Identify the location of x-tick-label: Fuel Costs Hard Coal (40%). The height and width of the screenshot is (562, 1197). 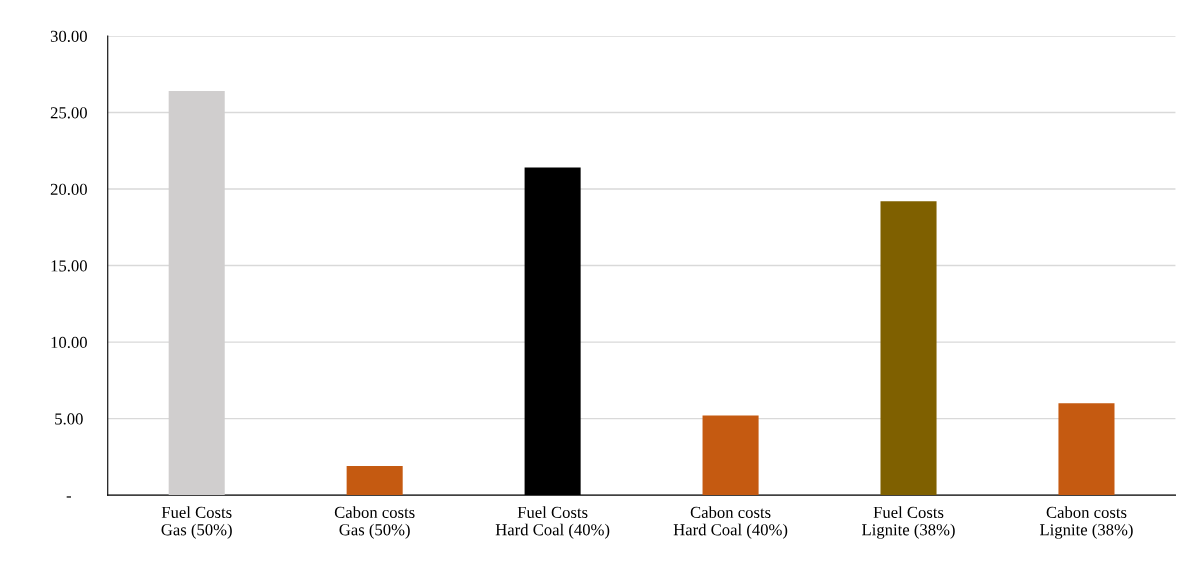
(552, 522).